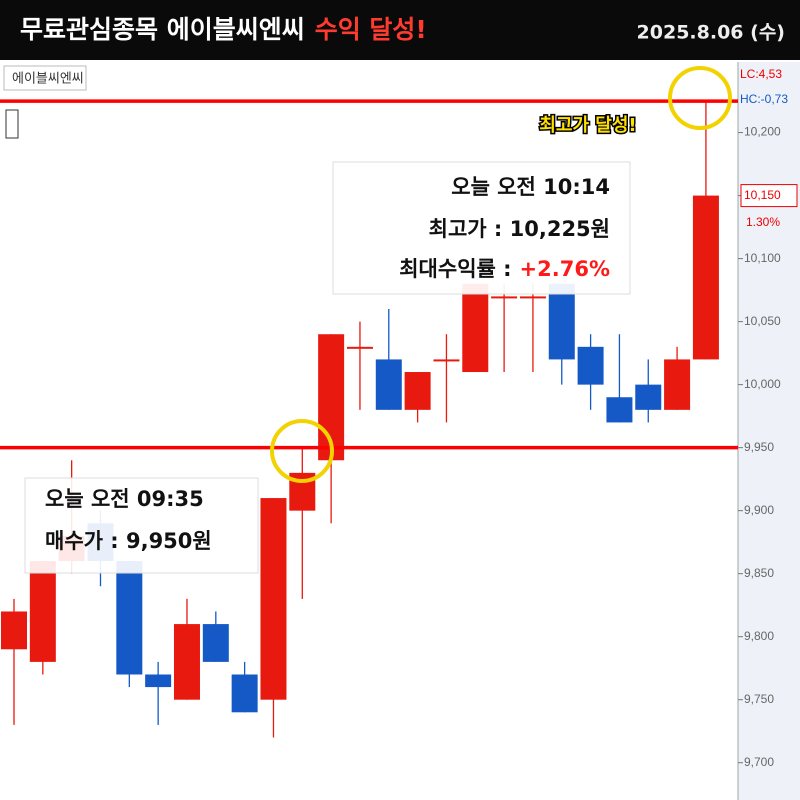 This screenshot has width=800, height=800. What do you see at coordinates (762, 195) in the screenshot?
I see `last-price-label: 10,150` at bounding box center [762, 195].